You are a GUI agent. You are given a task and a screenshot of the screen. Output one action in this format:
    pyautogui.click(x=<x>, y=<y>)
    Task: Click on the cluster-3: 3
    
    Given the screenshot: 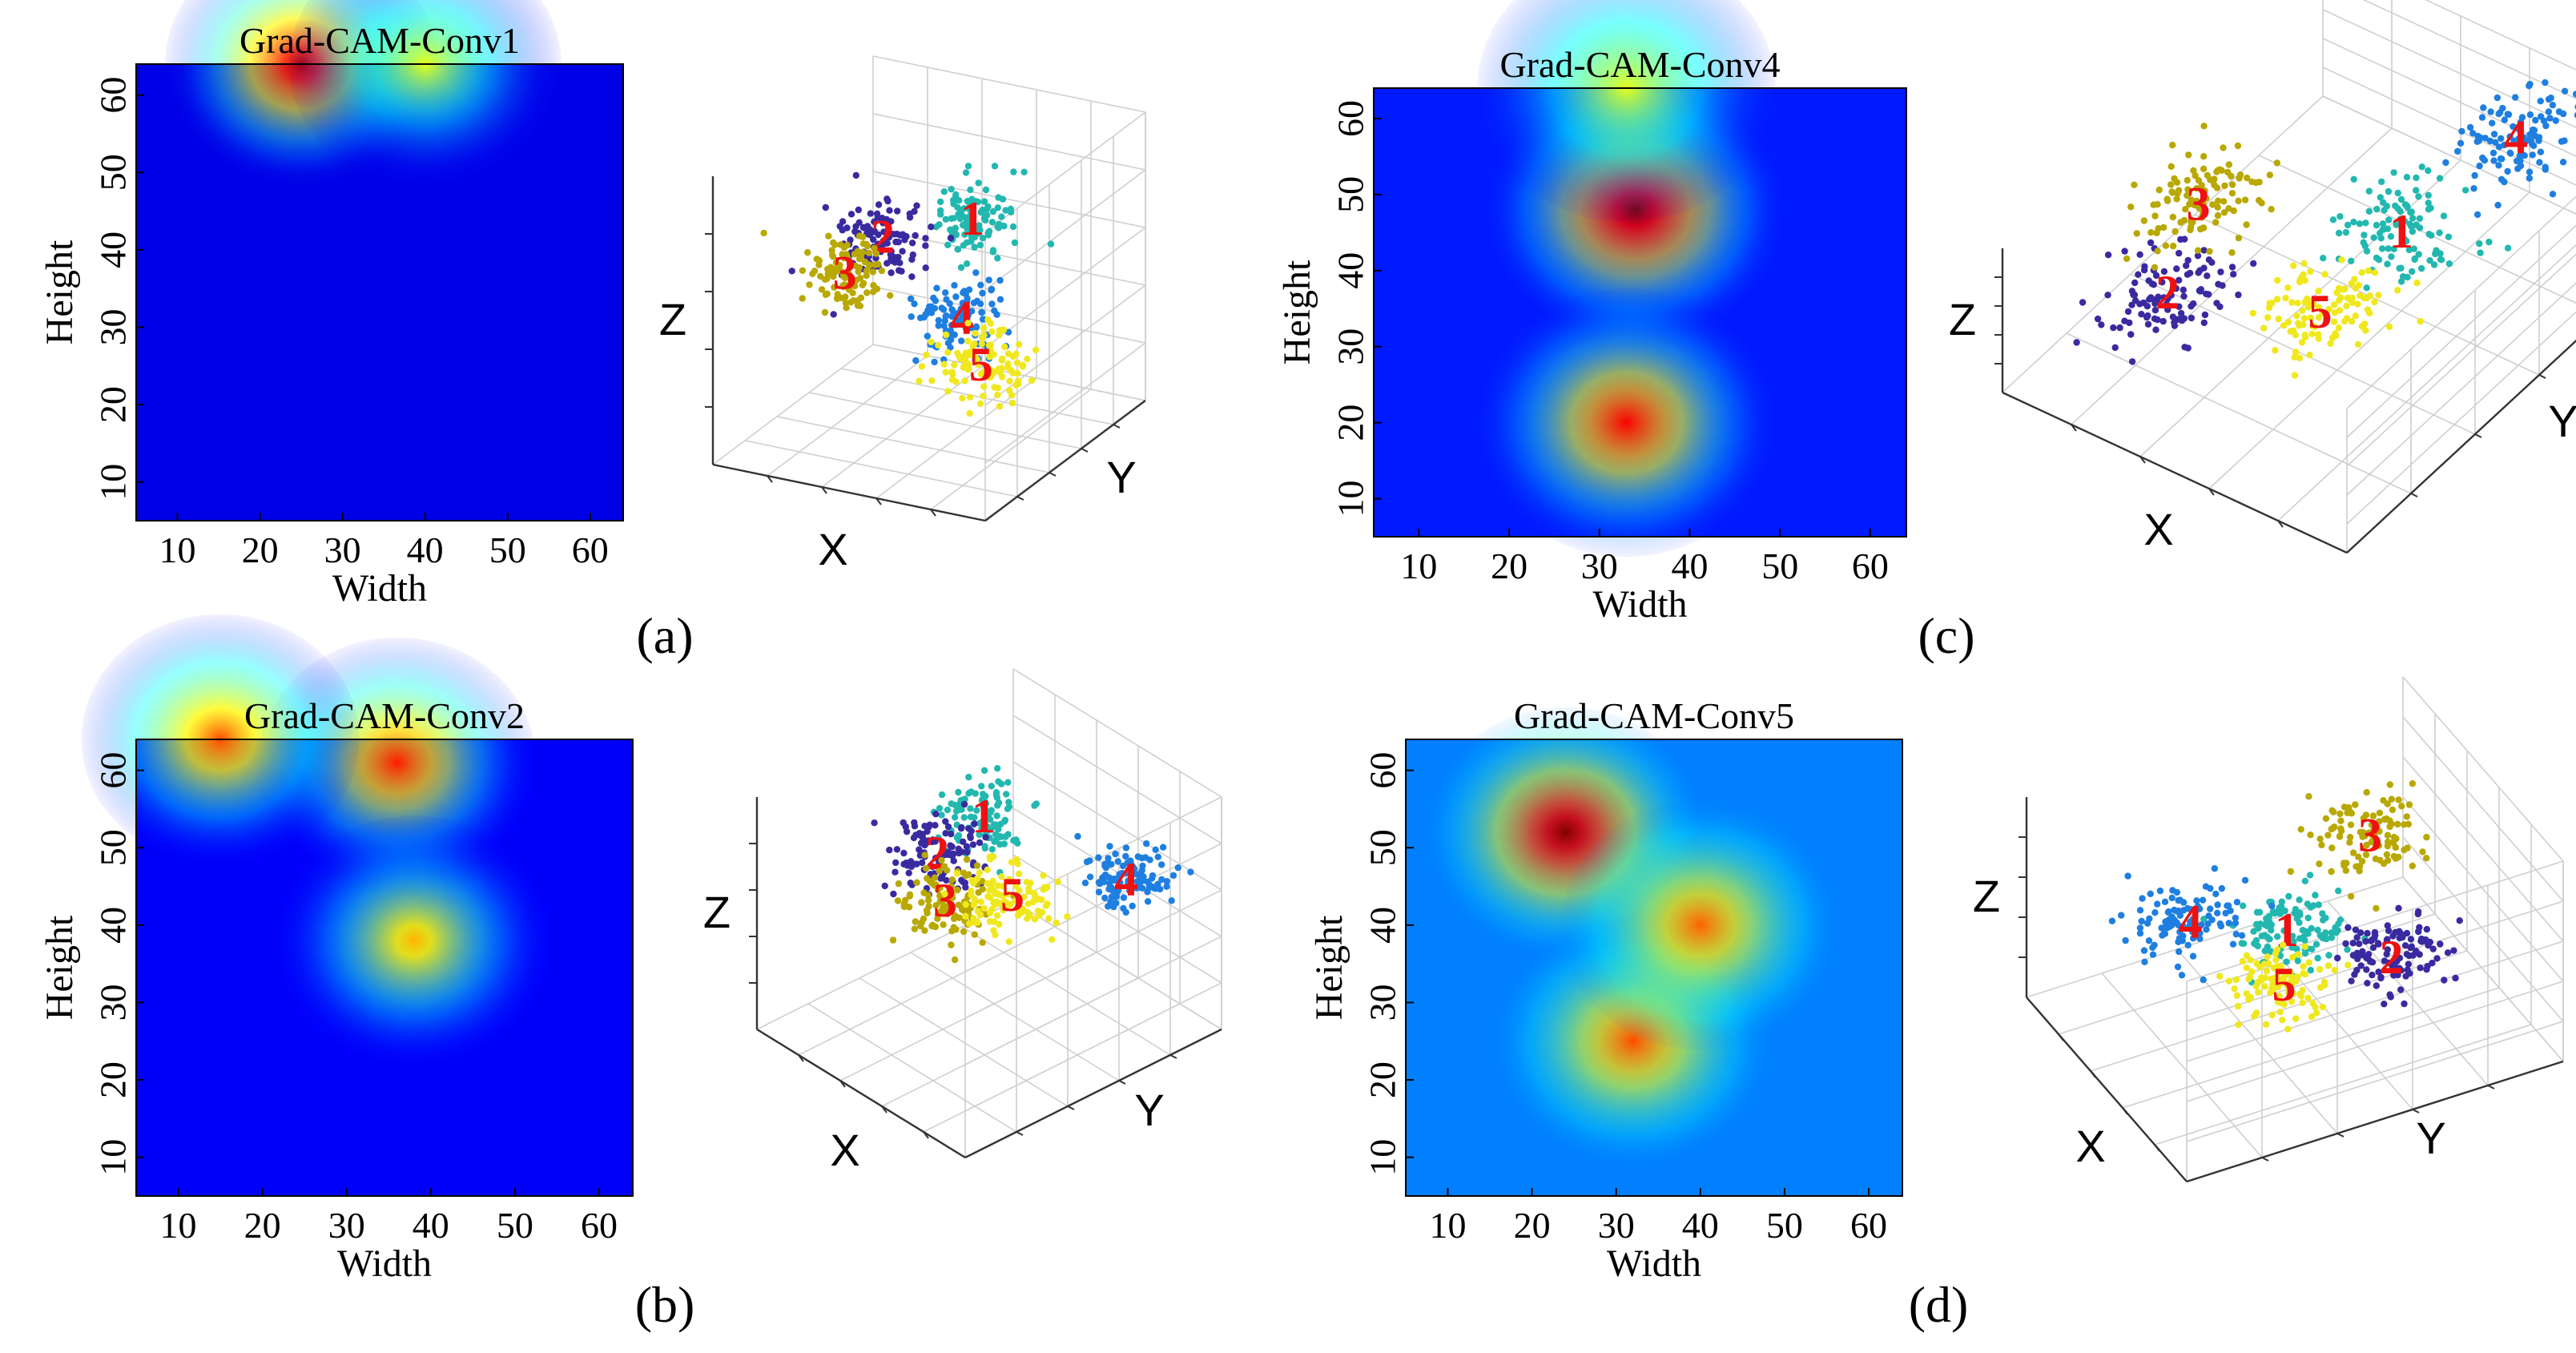 What is the action you would take?
    pyautogui.click(x=2201, y=197)
    